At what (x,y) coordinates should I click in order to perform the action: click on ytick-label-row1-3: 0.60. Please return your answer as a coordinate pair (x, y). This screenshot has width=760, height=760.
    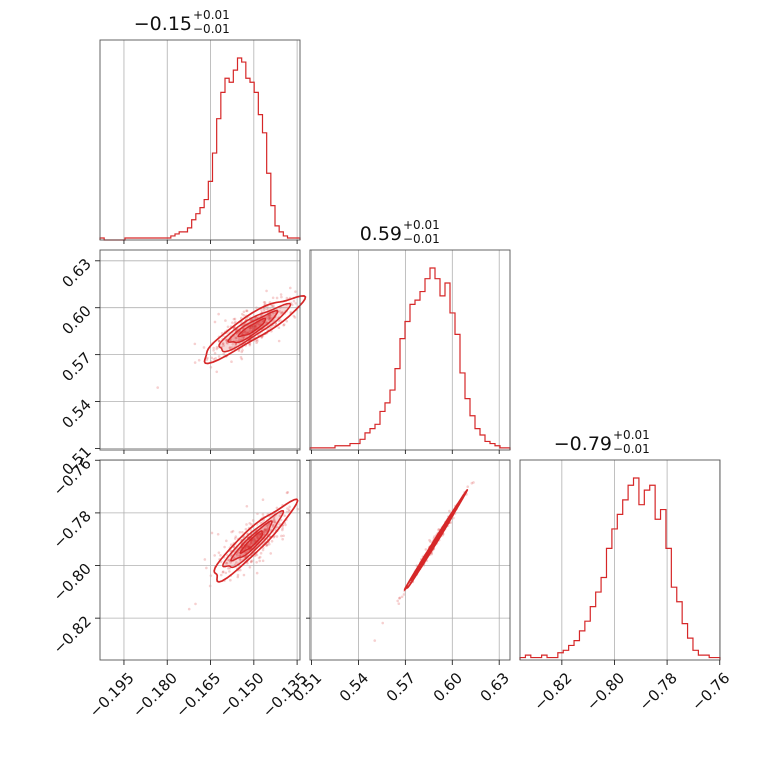
    Looking at the image, I should click on (76, 320).